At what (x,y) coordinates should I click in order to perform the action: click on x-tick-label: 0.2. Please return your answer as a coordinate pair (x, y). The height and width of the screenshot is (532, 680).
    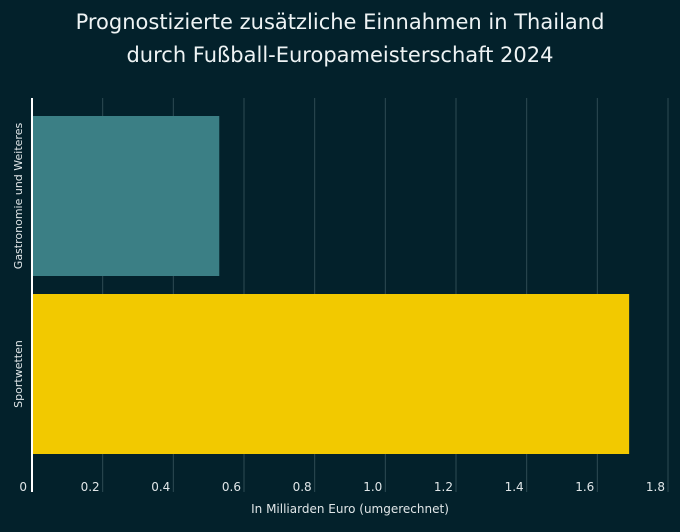
    Looking at the image, I should click on (90, 487).